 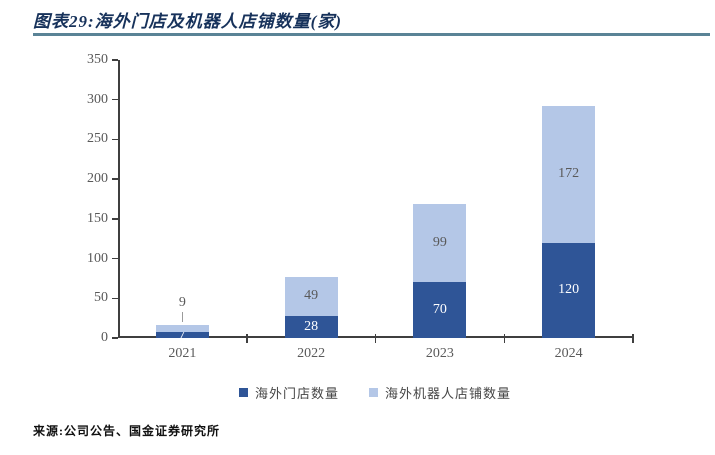 I want to click on y-axis-tick-label: 50, so click(x=101, y=298).